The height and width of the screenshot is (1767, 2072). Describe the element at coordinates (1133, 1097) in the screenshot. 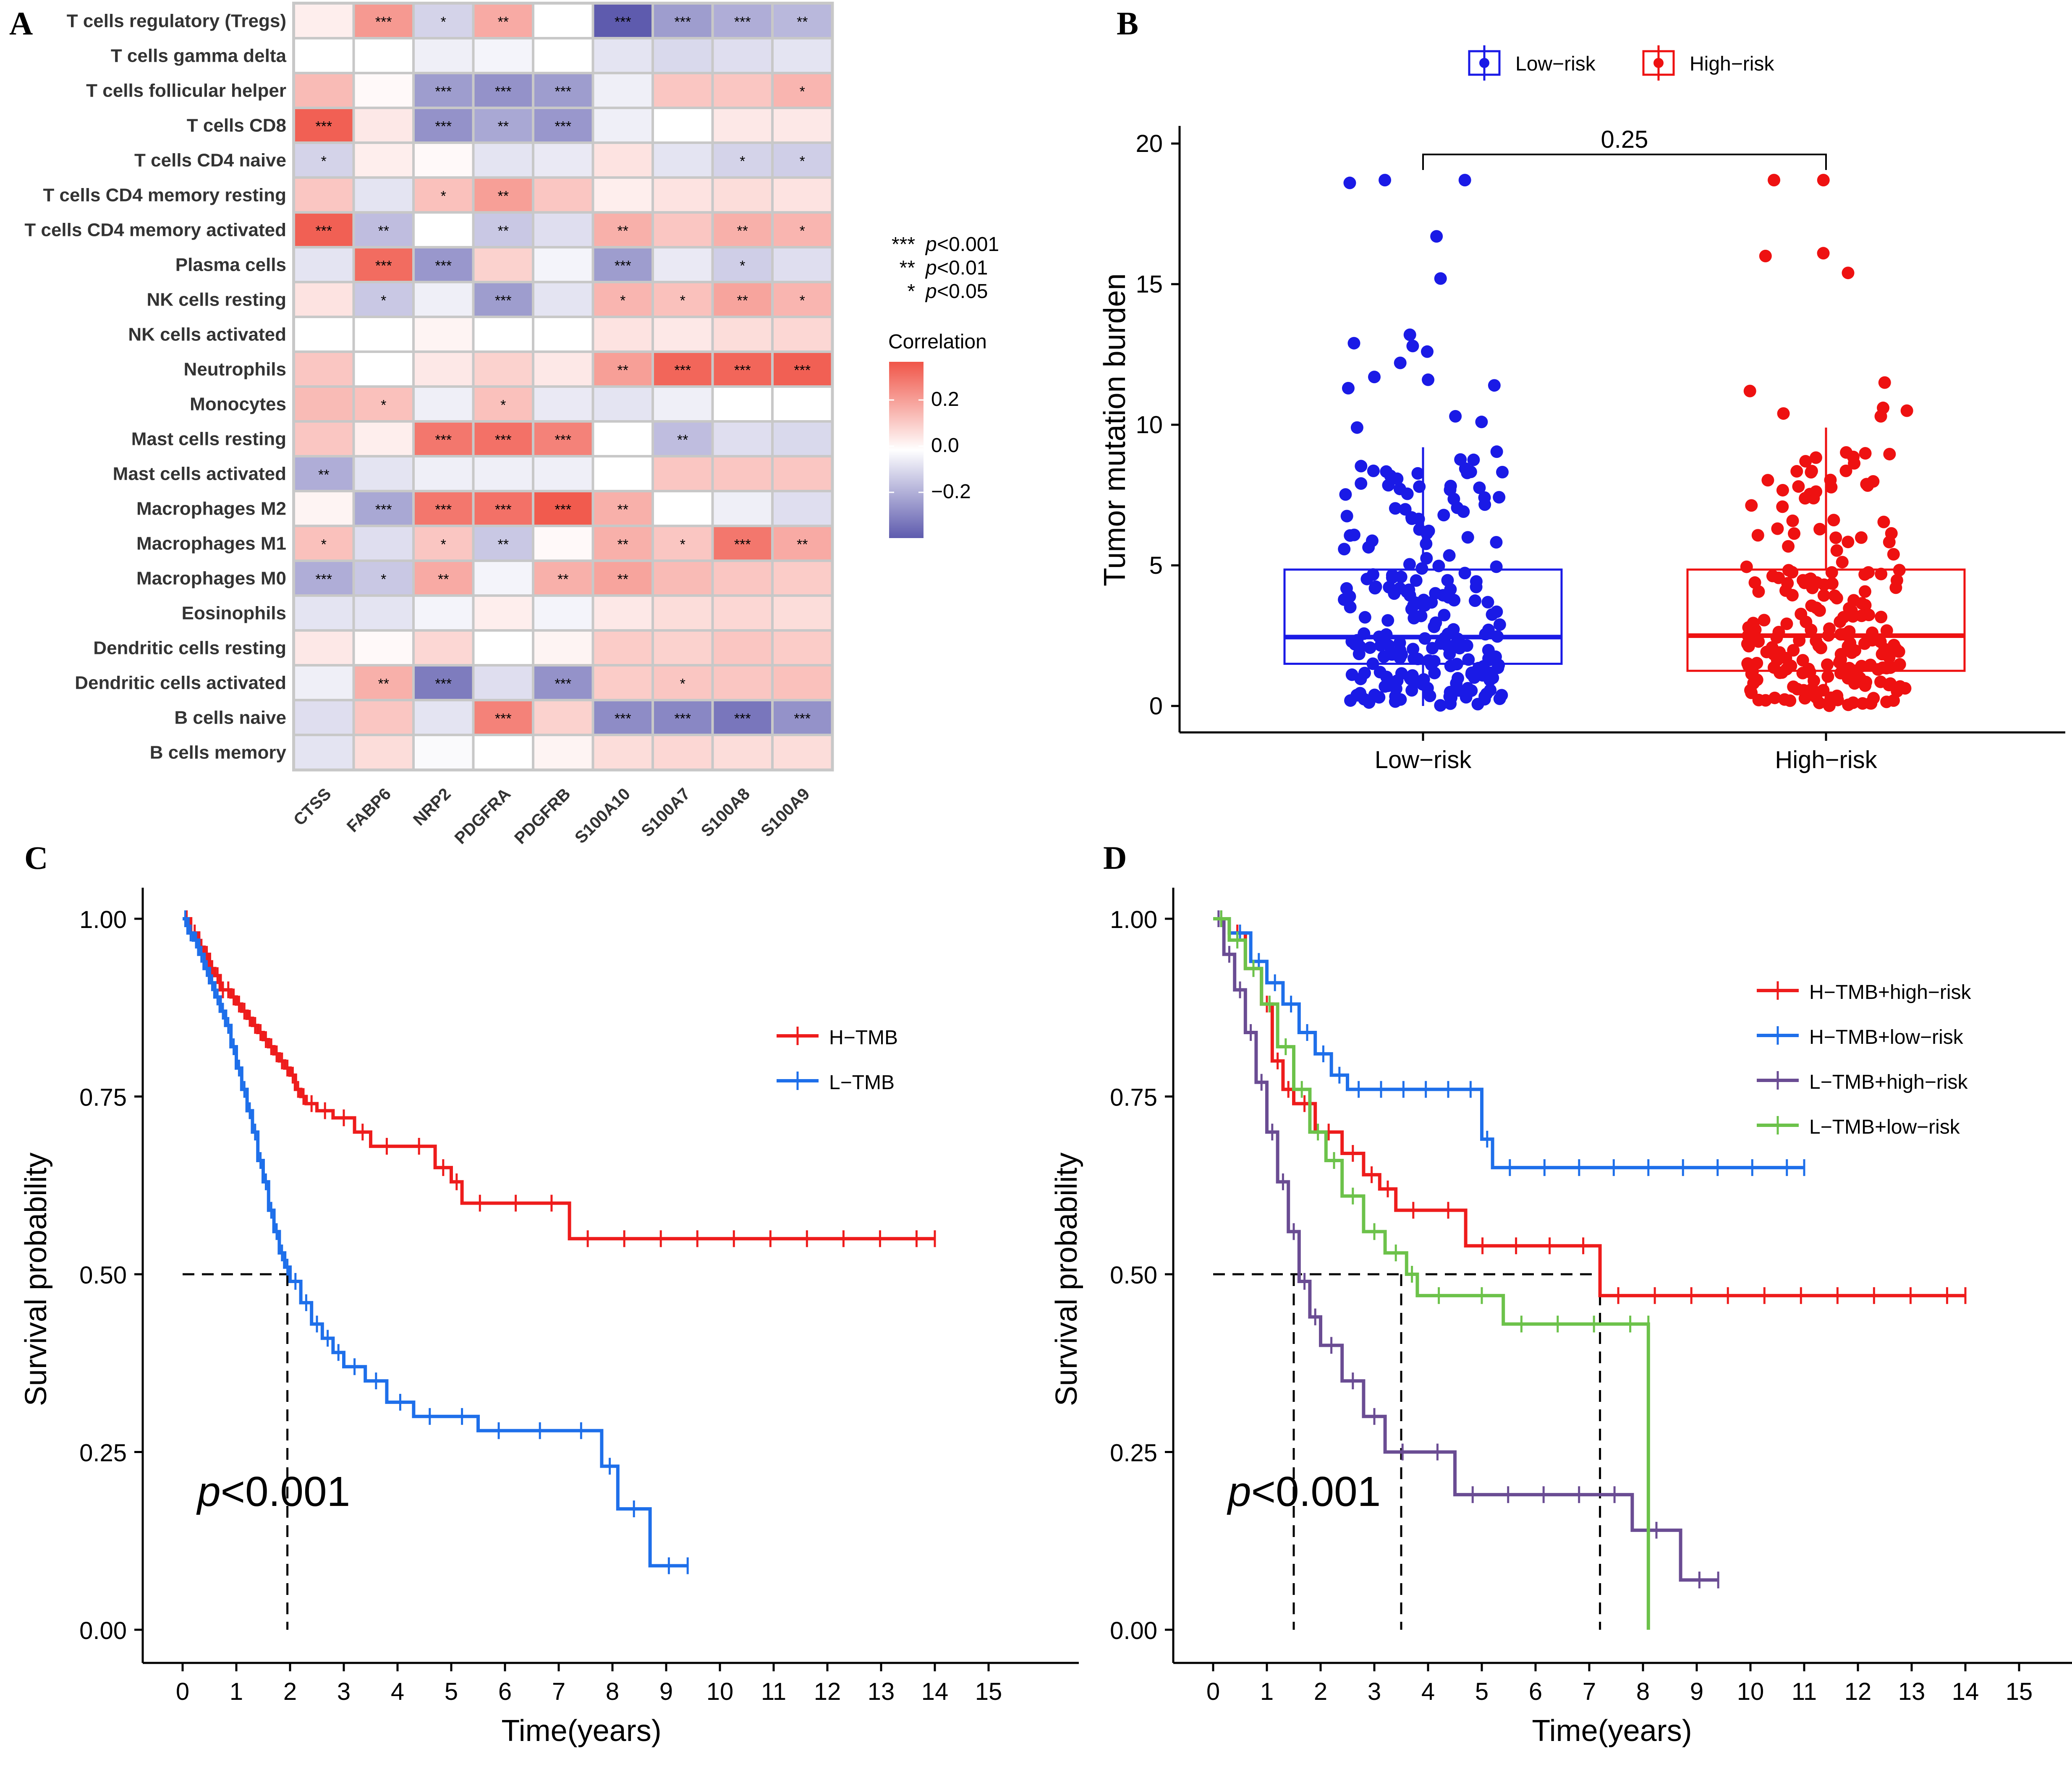

I see `y-tick-label: 0.75` at that location.